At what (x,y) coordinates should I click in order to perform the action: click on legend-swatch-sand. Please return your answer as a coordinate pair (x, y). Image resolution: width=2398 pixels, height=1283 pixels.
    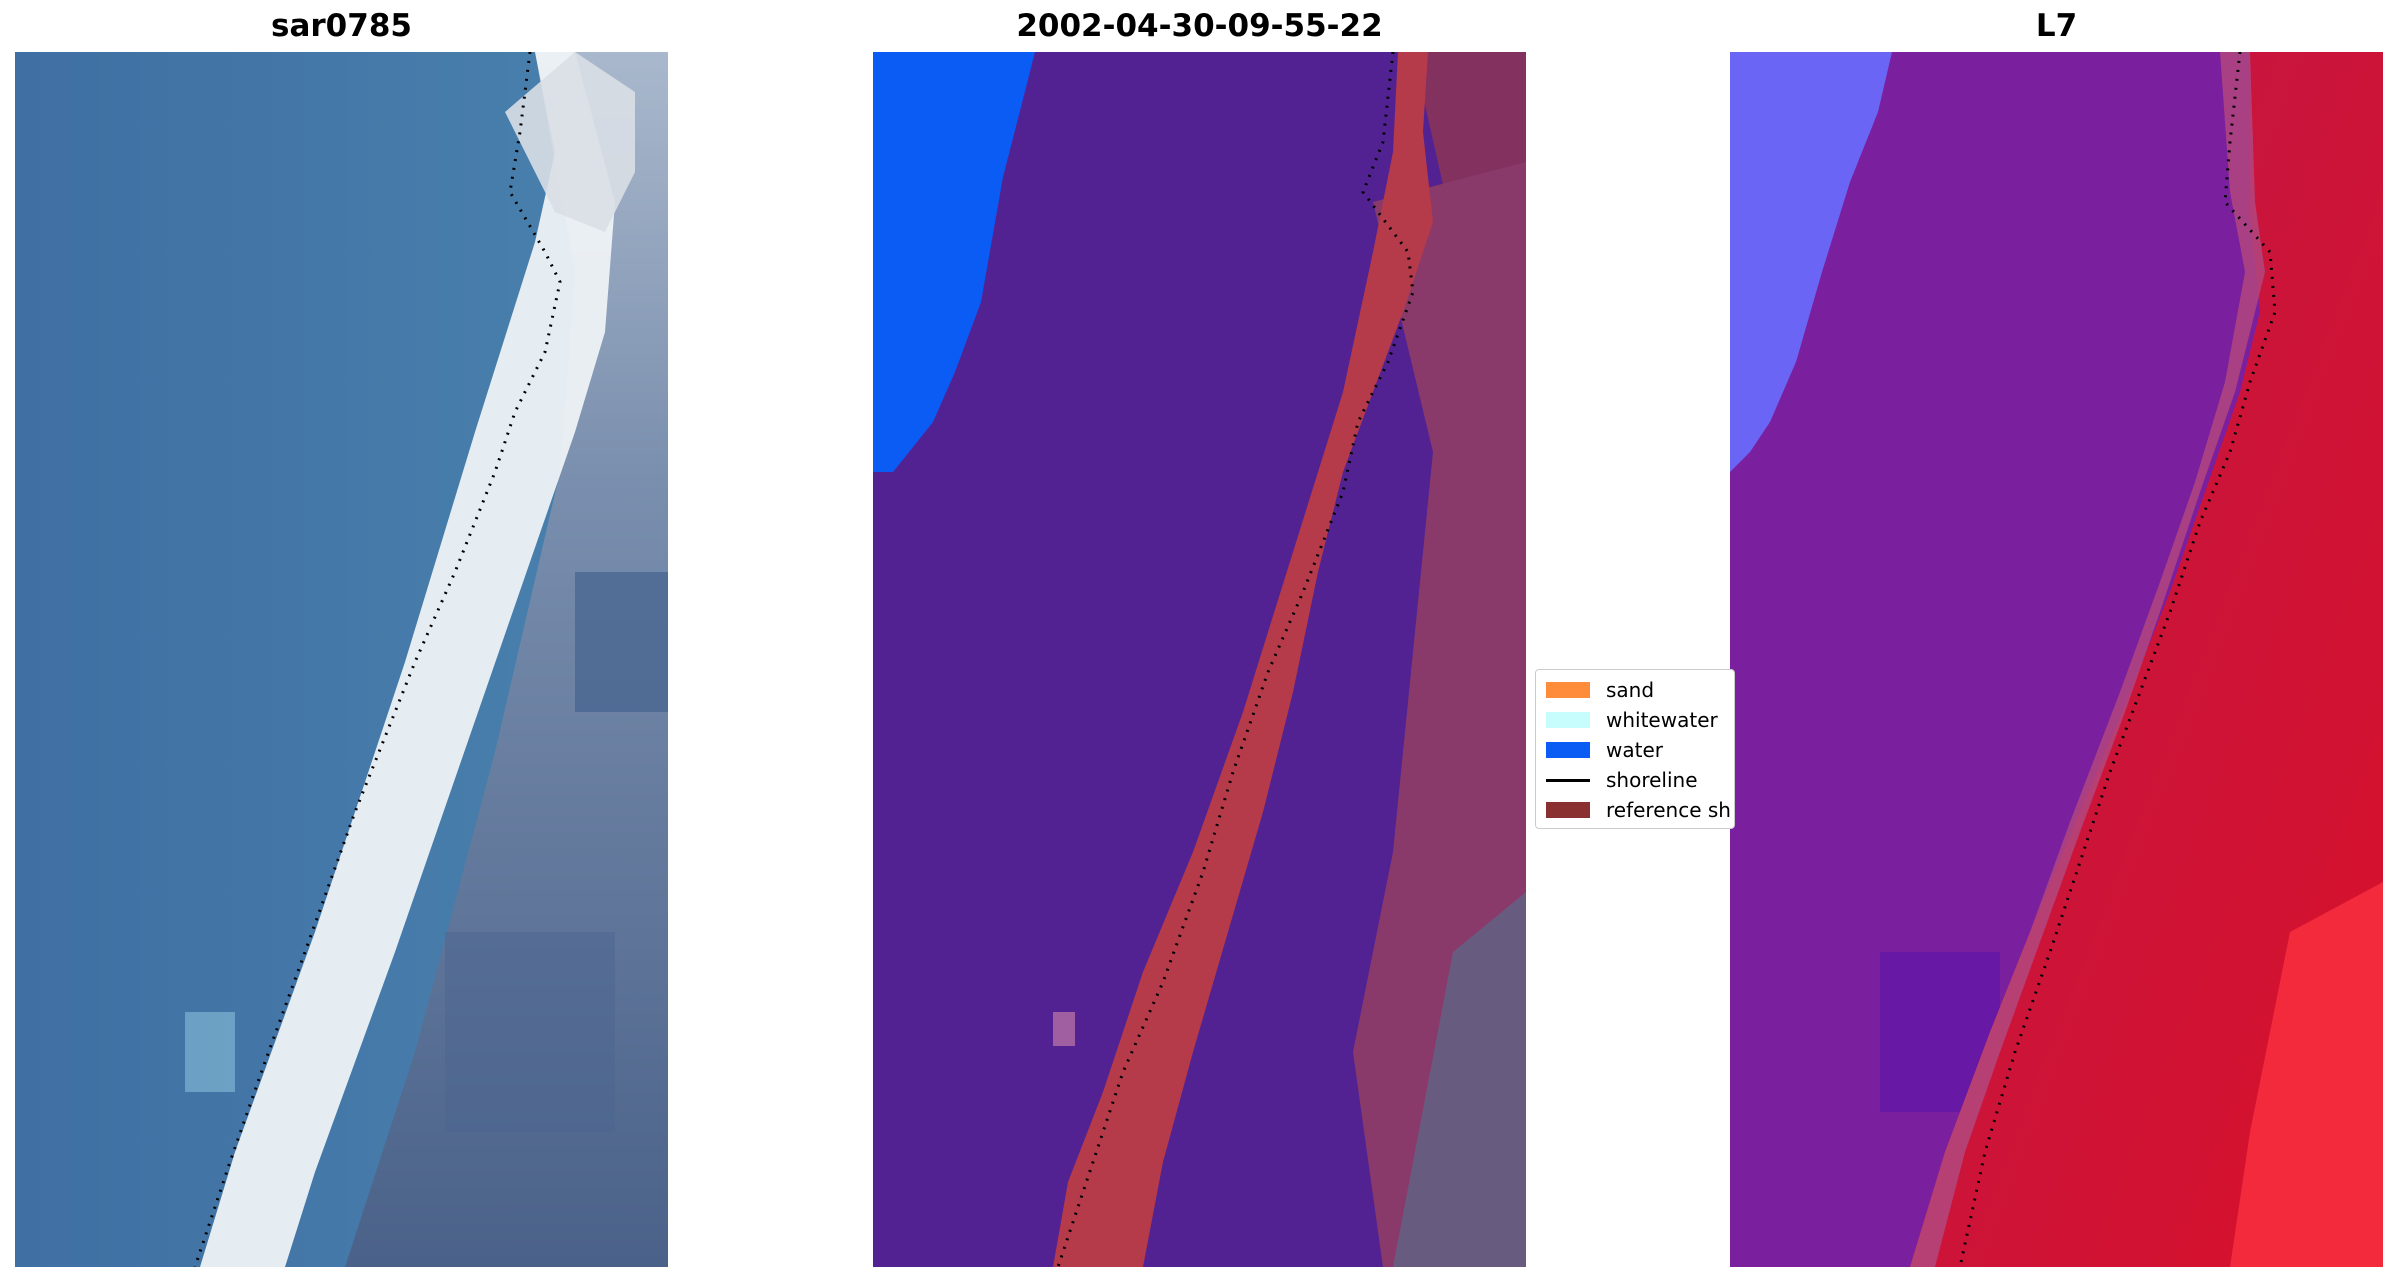
    Looking at the image, I should click on (1568, 690).